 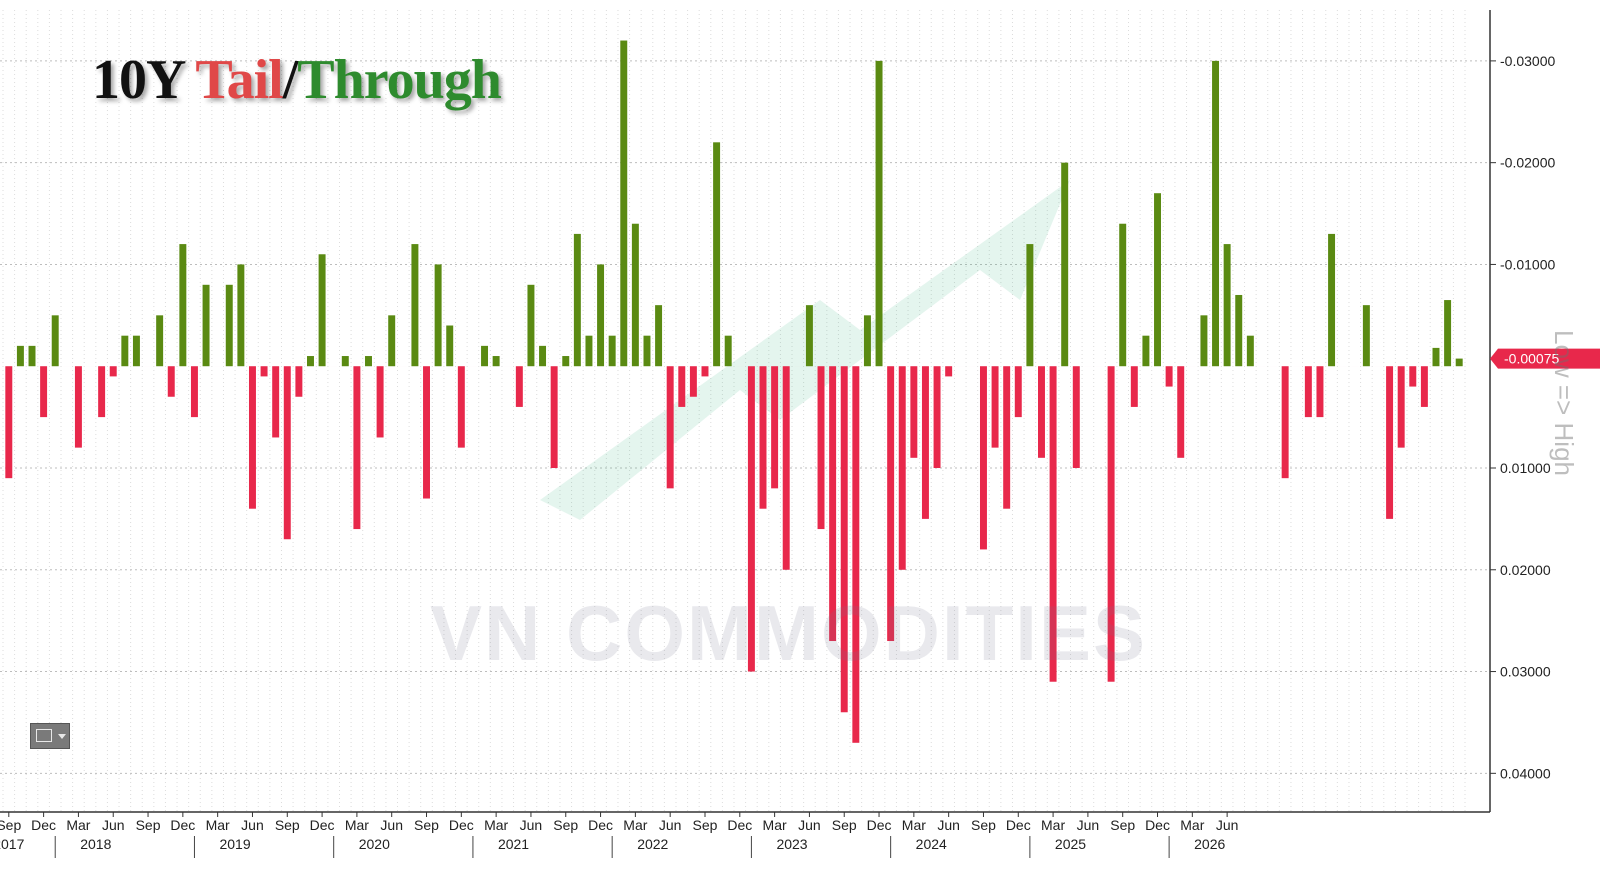 What do you see at coordinates (1525, 468) in the screenshot?
I see `y-tick-label: 0.01000` at bounding box center [1525, 468].